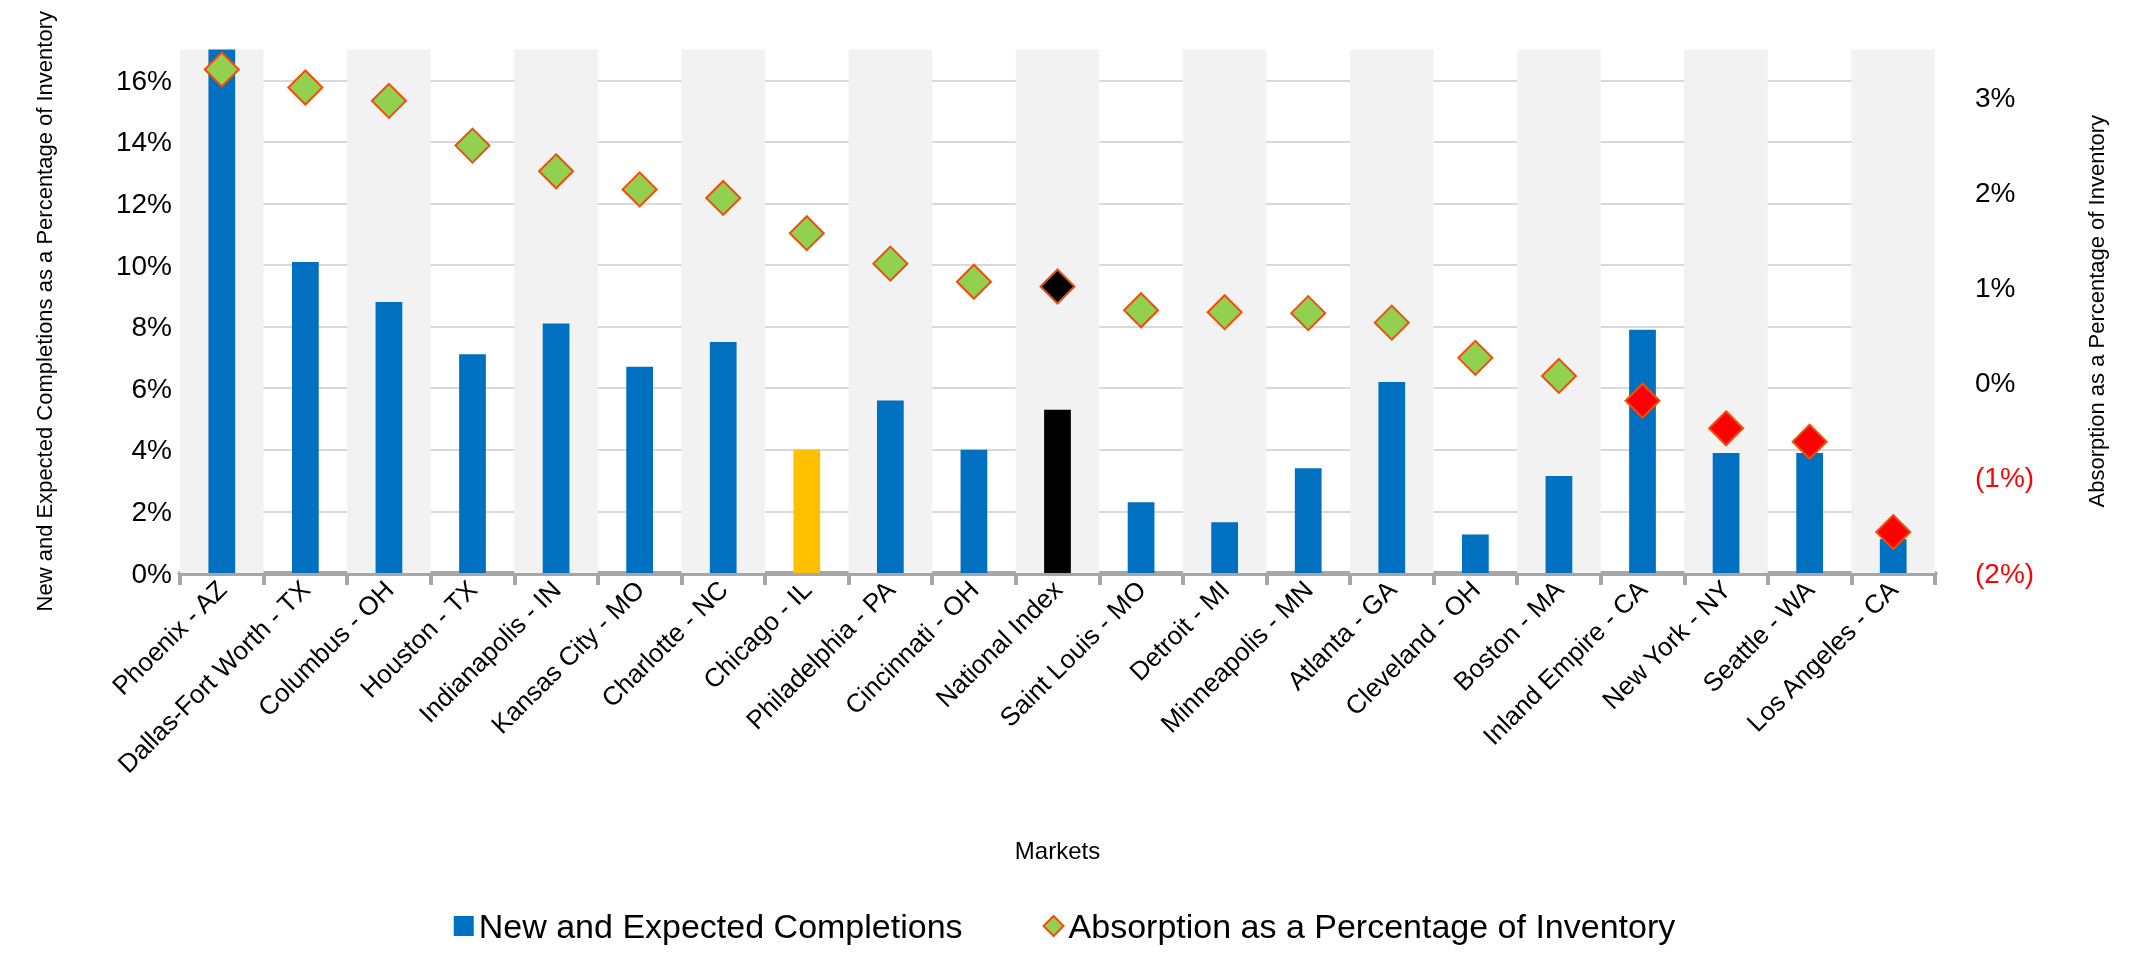 Image resolution: width=2129 pixels, height=964 pixels. What do you see at coordinates (1995, 287) in the screenshot?
I see `y2-tick-label: 1%` at bounding box center [1995, 287].